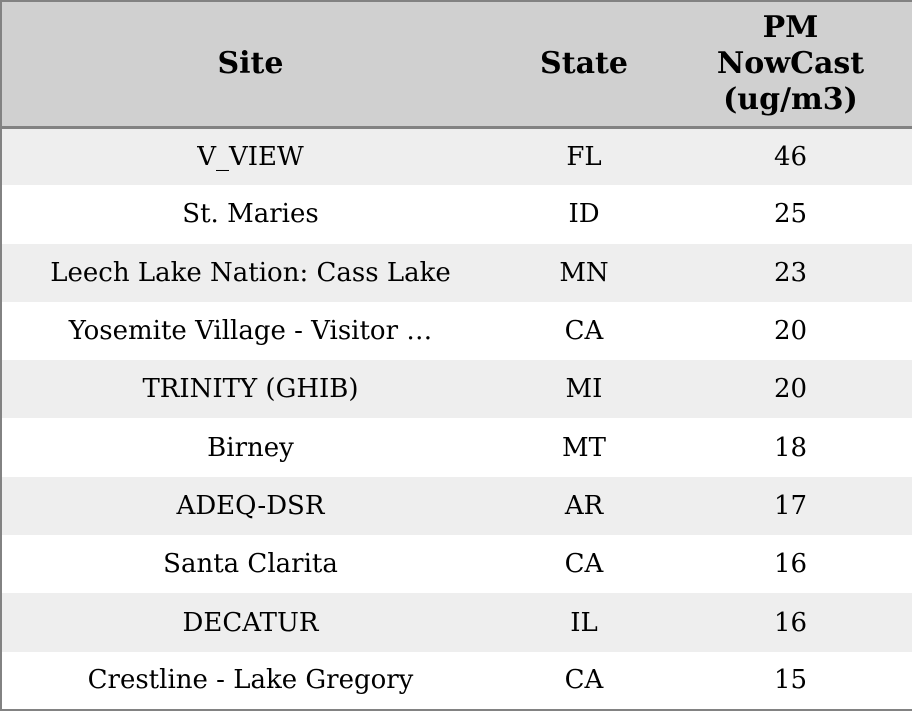 Image resolution: width=912 pixels, height=711 pixels. Describe the element at coordinates (584, 389) in the screenshot. I see `state-cell: MI` at that location.